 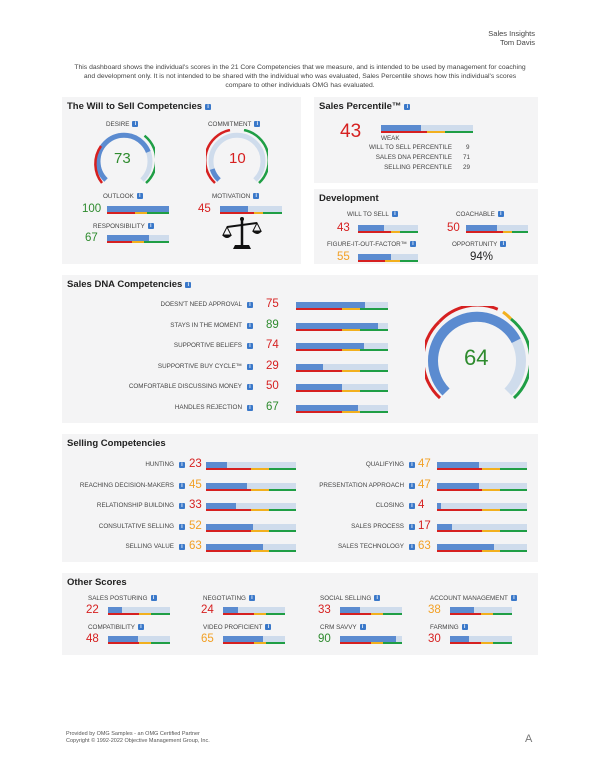 What do you see at coordinates (136, 526) in the screenshot?
I see `selling-row-label: CONSULTATIVE SELLING` at bounding box center [136, 526].